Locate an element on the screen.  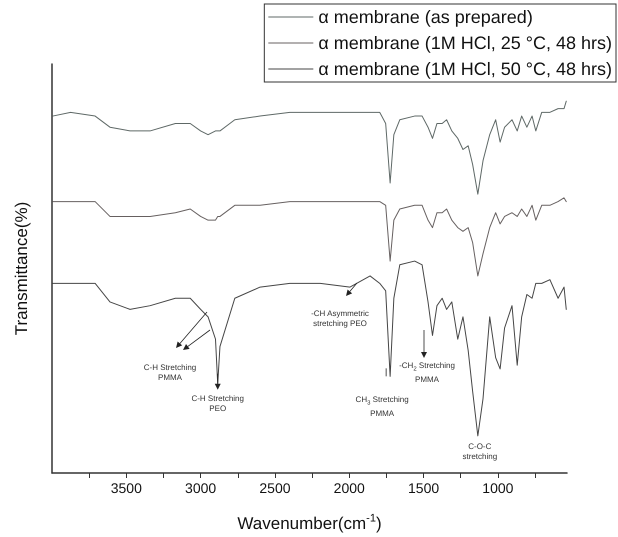
annotation: C-H Stretching PEO is located at coordinates (217, 404).